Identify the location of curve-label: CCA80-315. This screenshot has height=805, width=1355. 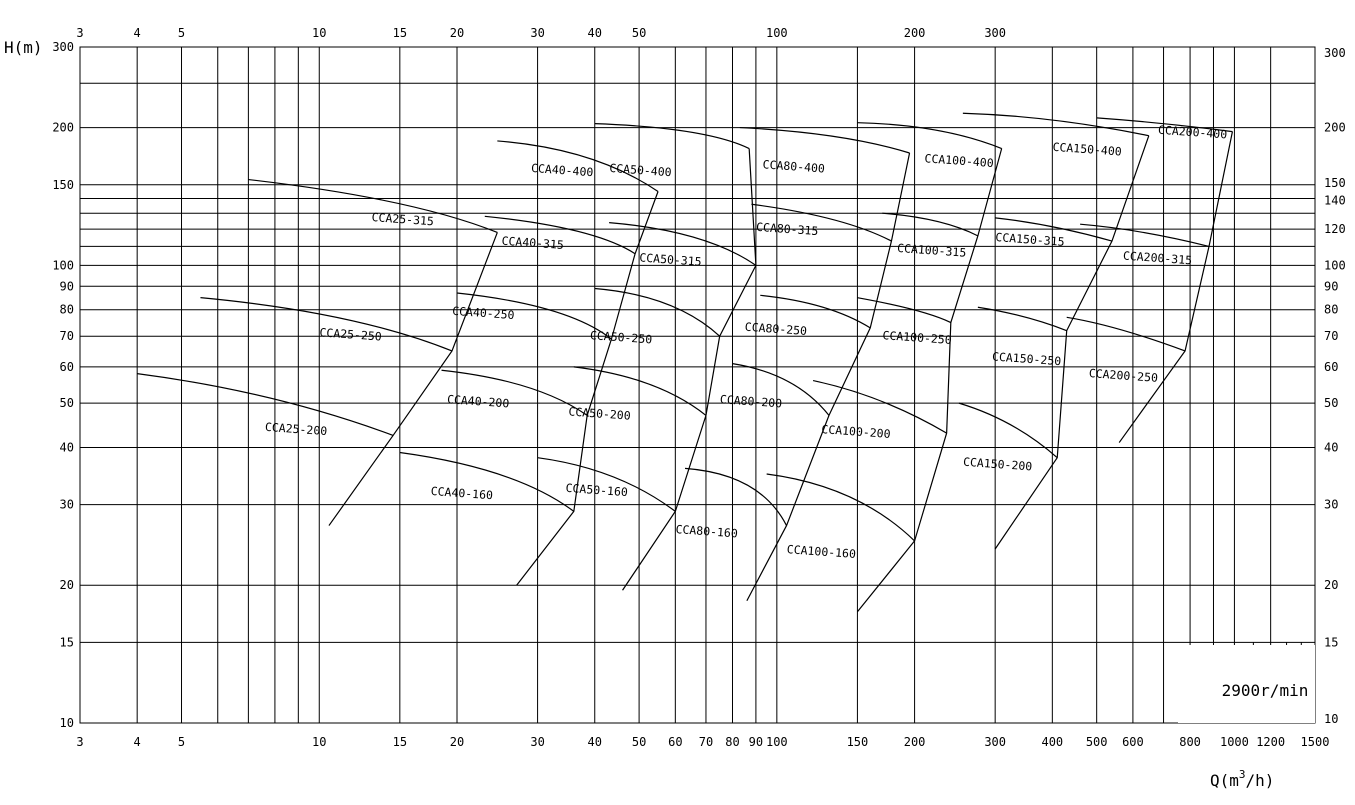
(787, 229).